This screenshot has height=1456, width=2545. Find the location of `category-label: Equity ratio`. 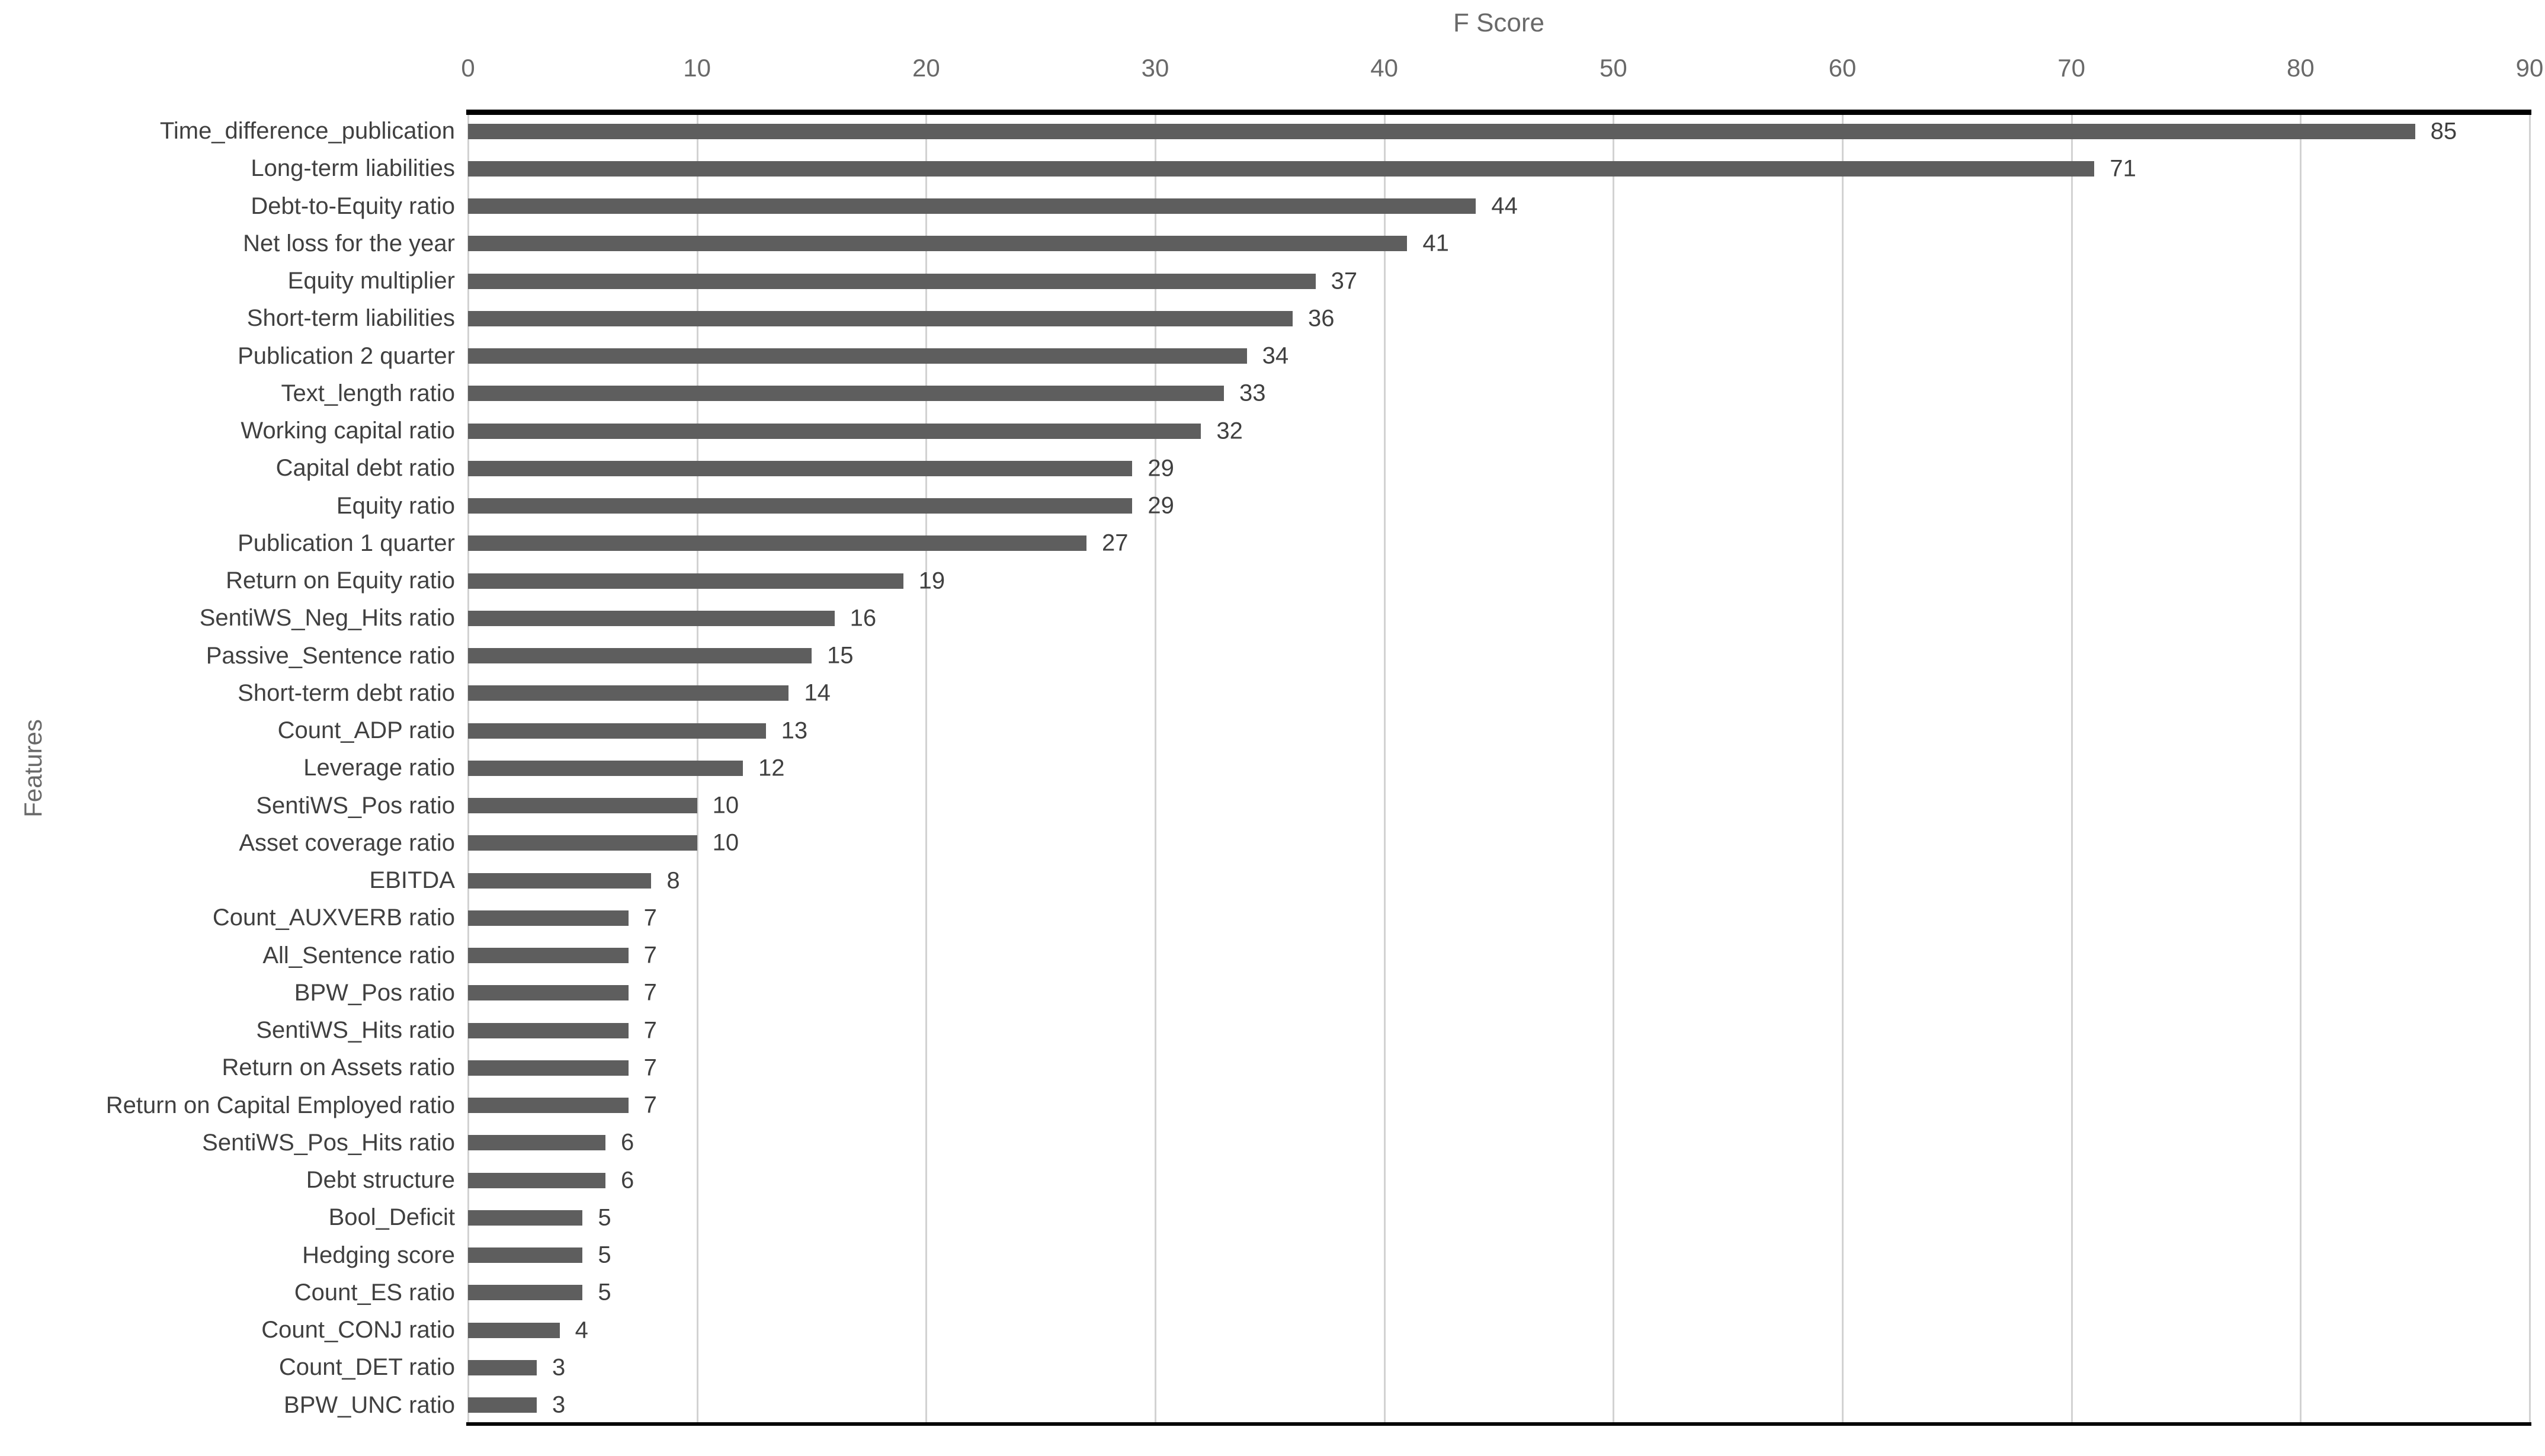

category-label: Equity ratio is located at coordinates (395, 505).